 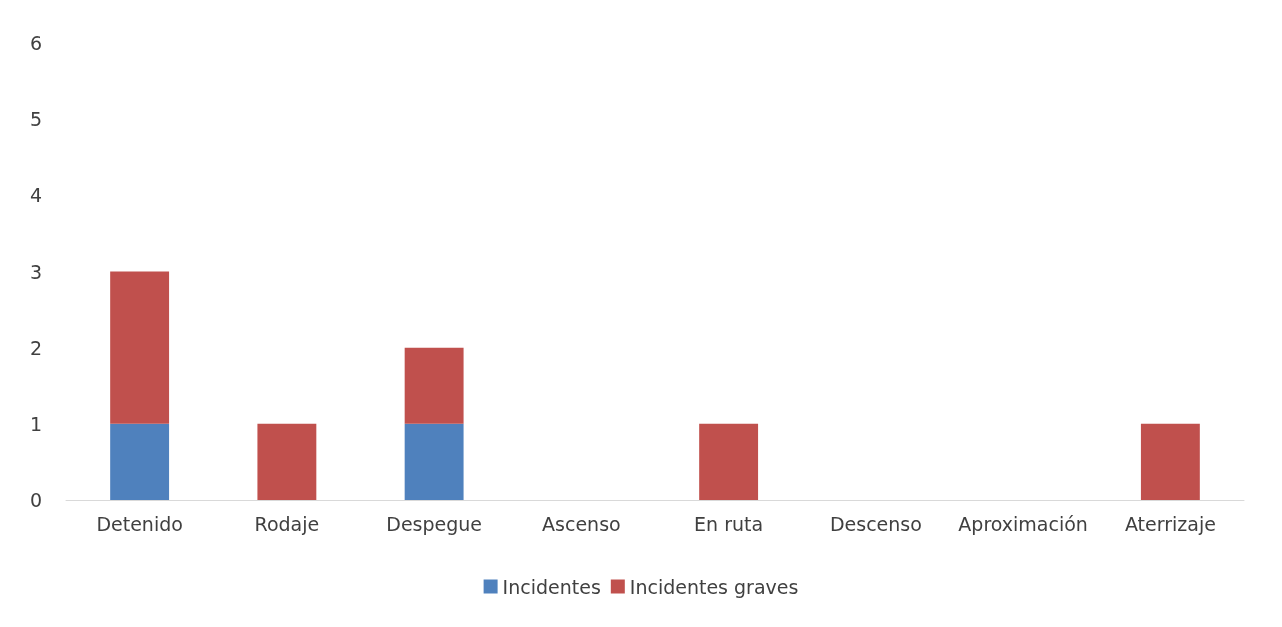 What do you see at coordinates (35, 500) in the screenshot?
I see `y-tick-label: 0` at bounding box center [35, 500].